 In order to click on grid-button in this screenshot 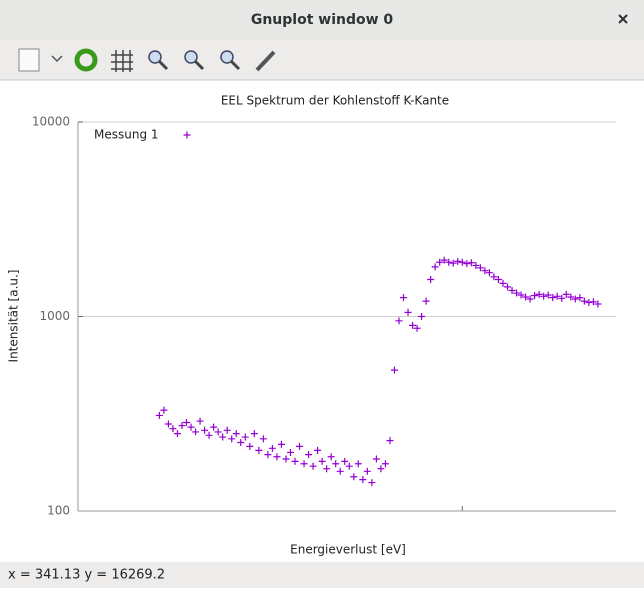, I will do `click(122, 61)`.